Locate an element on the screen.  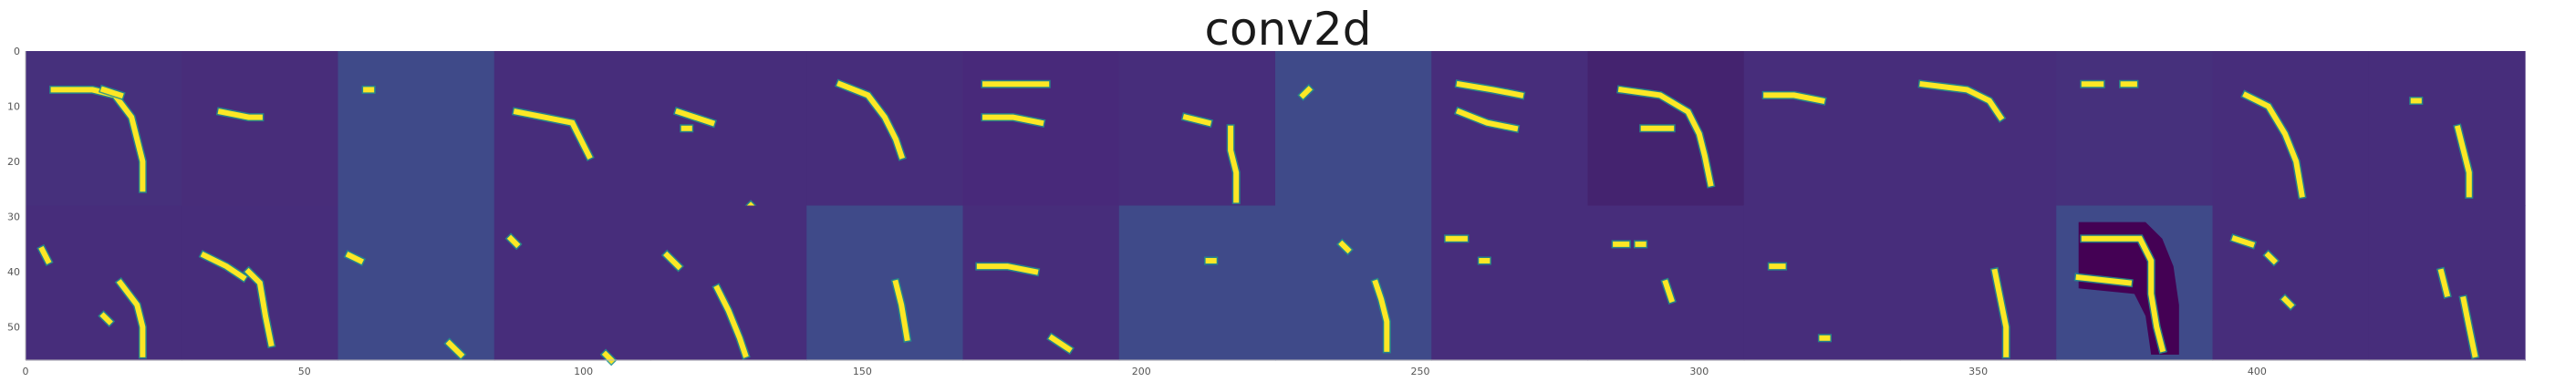
x-tick: 100 is located at coordinates (583, 372).